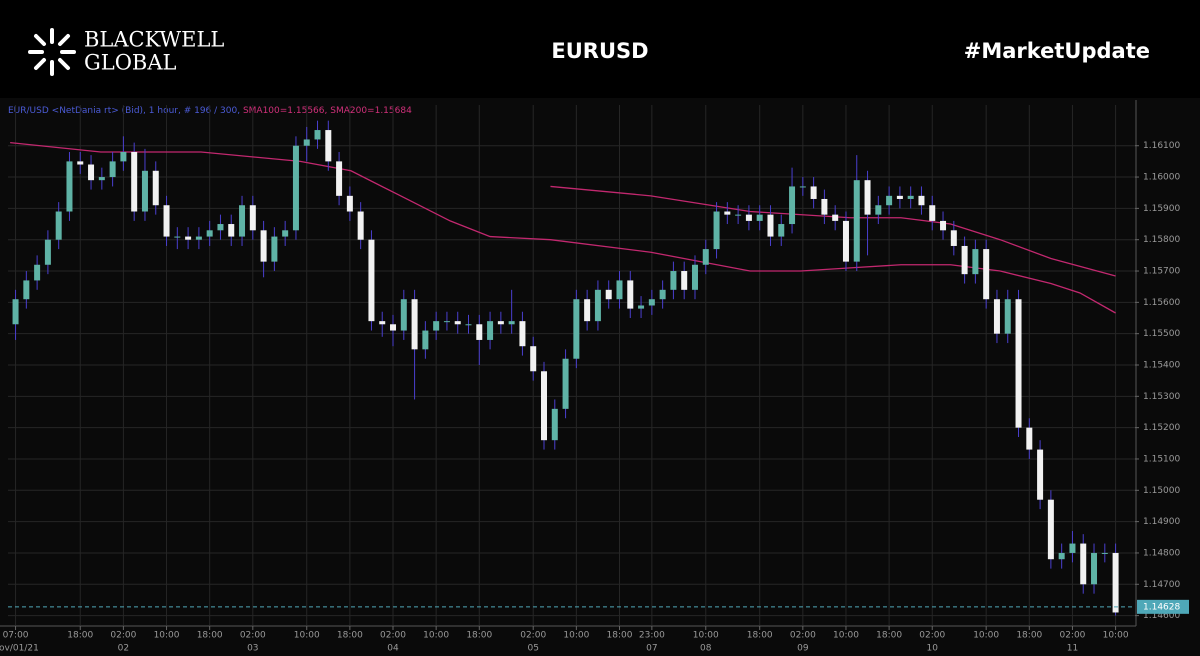 The width and height of the screenshot is (1200, 656). What do you see at coordinates (1161, 553) in the screenshot?
I see `y-tick-label: 1.14800` at bounding box center [1161, 553].